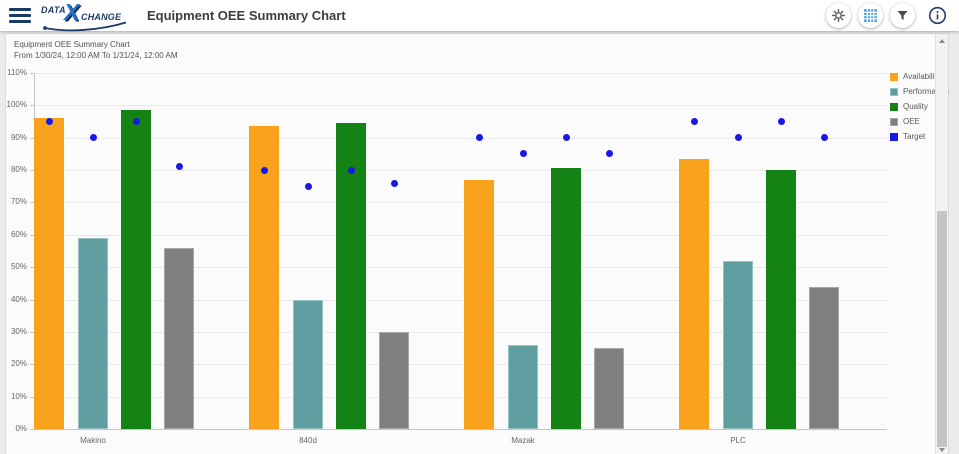 This screenshot has height=454, width=959. I want to click on bar-oee-840d, so click(394, 380).